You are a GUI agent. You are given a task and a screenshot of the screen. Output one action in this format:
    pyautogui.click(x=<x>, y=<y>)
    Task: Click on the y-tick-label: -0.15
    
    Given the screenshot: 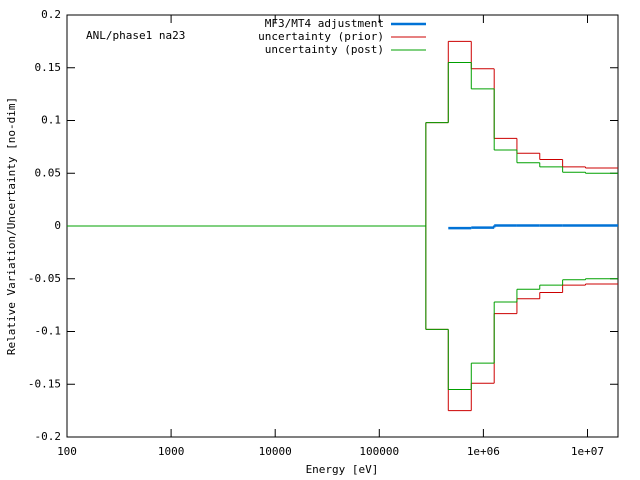 What is the action you would take?
    pyautogui.click(x=44, y=383)
    